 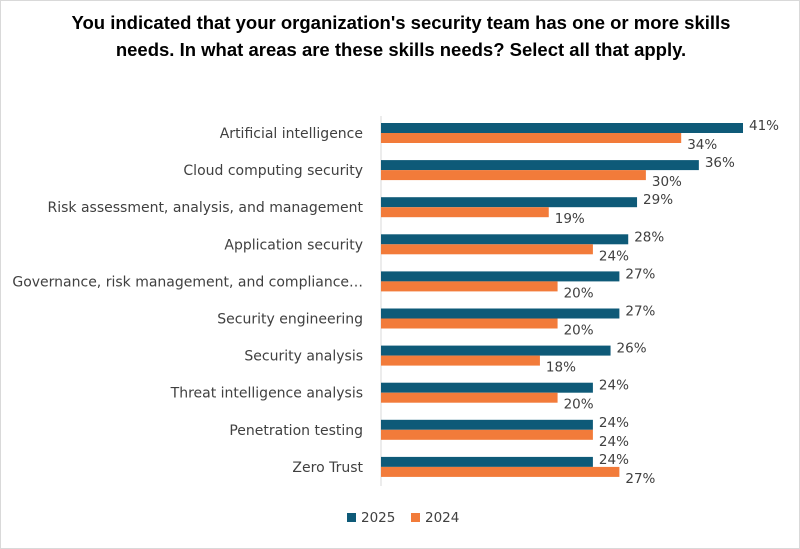 What do you see at coordinates (290, 320) in the screenshot?
I see `category-label: Security engineering` at bounding box center [290, 320].